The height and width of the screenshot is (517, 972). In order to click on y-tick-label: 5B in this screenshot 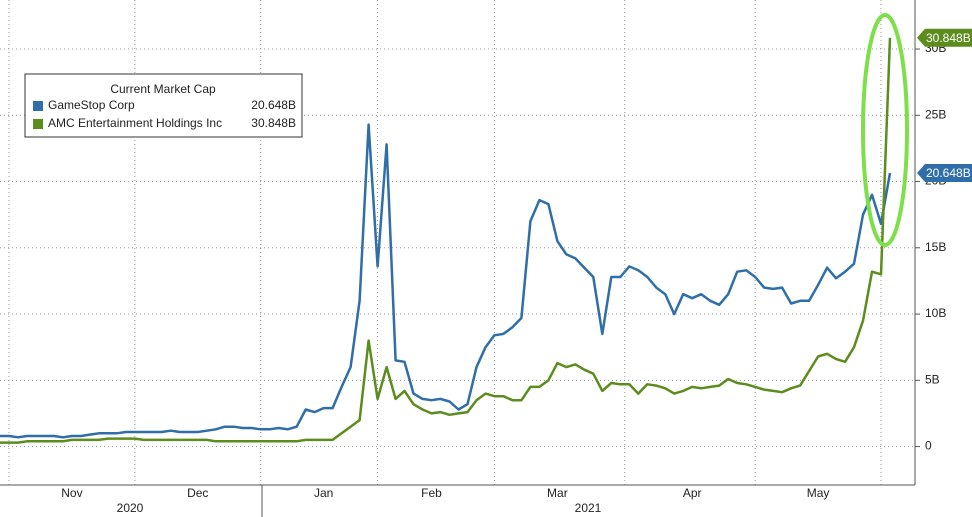, I will do `click(932, 379)`.